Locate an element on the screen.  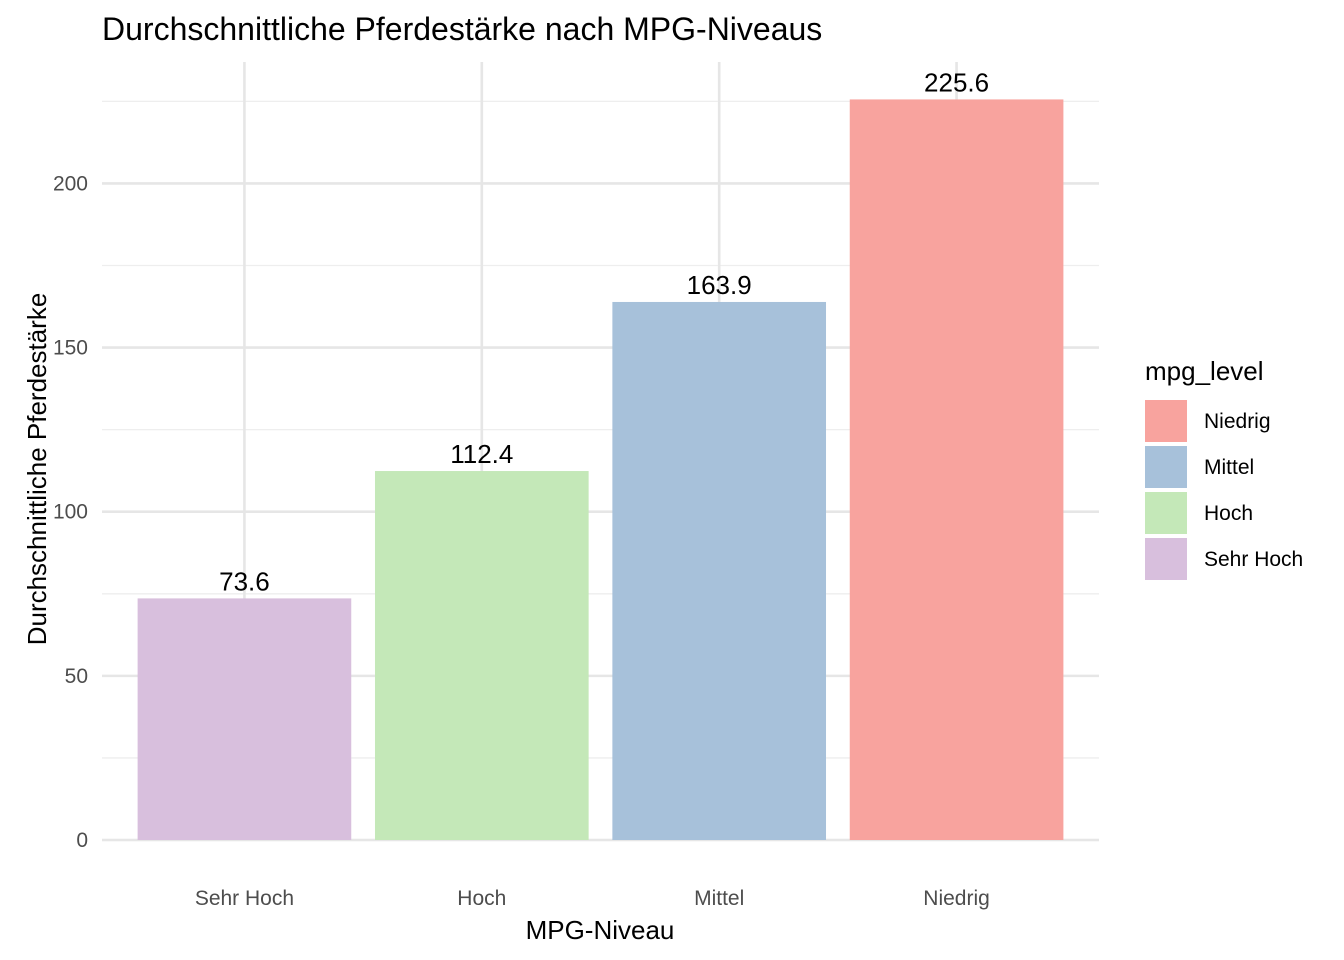
legend-item: Niedrig is located at coordinates (1208, 421).